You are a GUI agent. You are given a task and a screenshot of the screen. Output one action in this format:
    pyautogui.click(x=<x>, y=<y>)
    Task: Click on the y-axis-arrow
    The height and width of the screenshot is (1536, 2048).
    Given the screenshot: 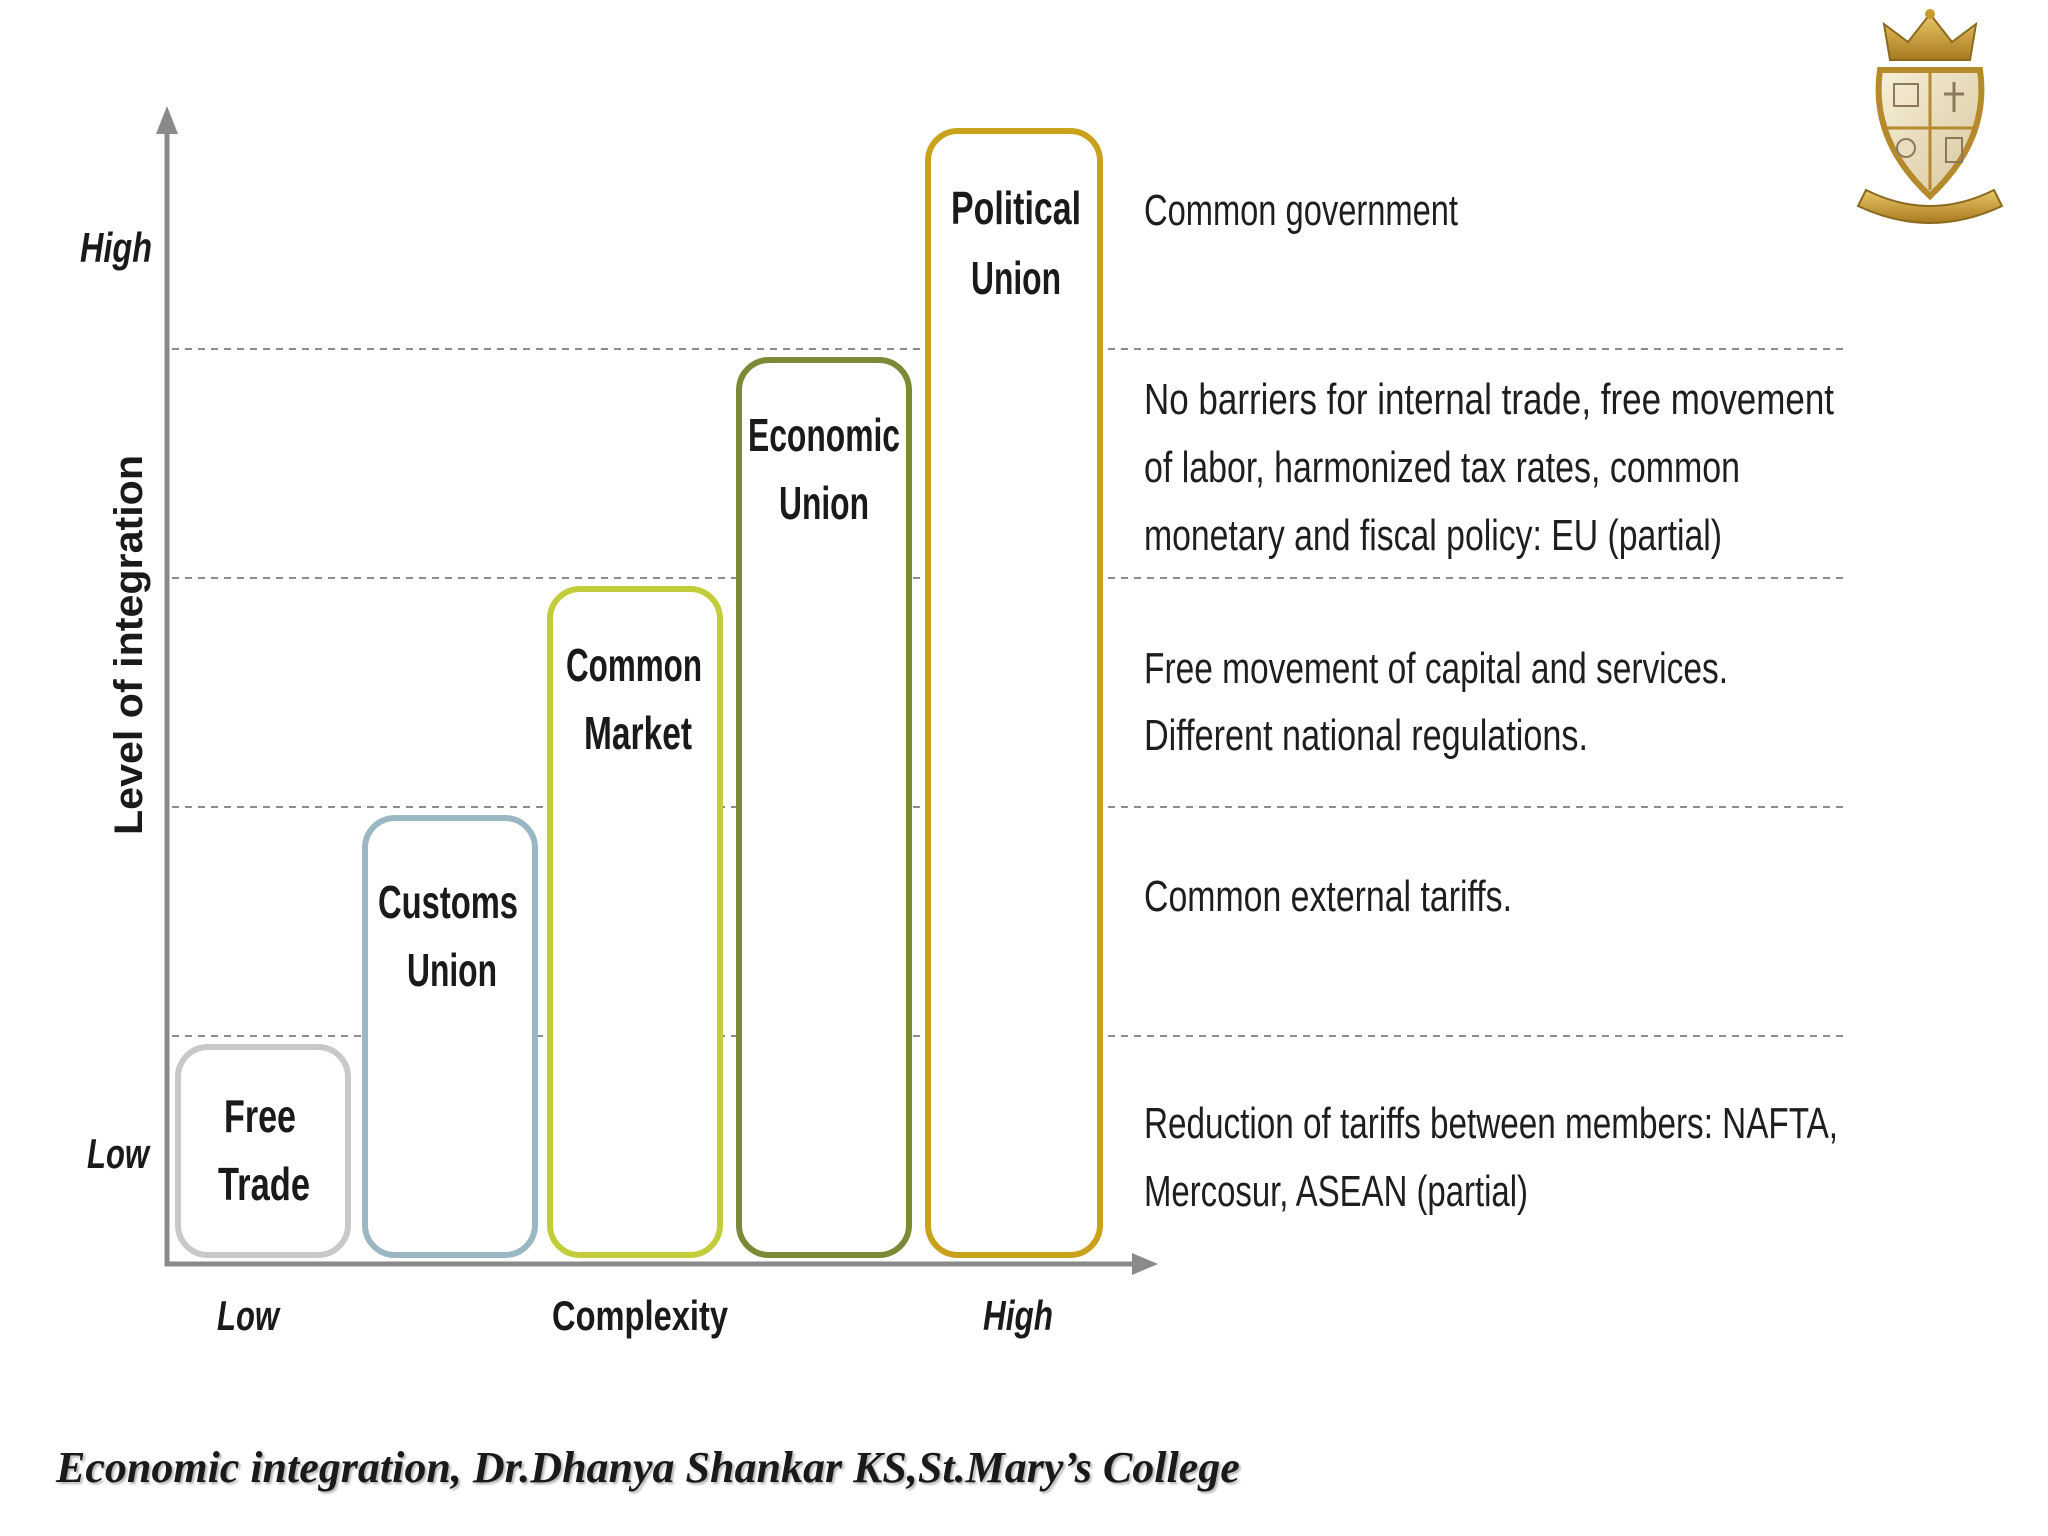 What is the action you would take?
    pyautogui.click(x=167, y=120)
    